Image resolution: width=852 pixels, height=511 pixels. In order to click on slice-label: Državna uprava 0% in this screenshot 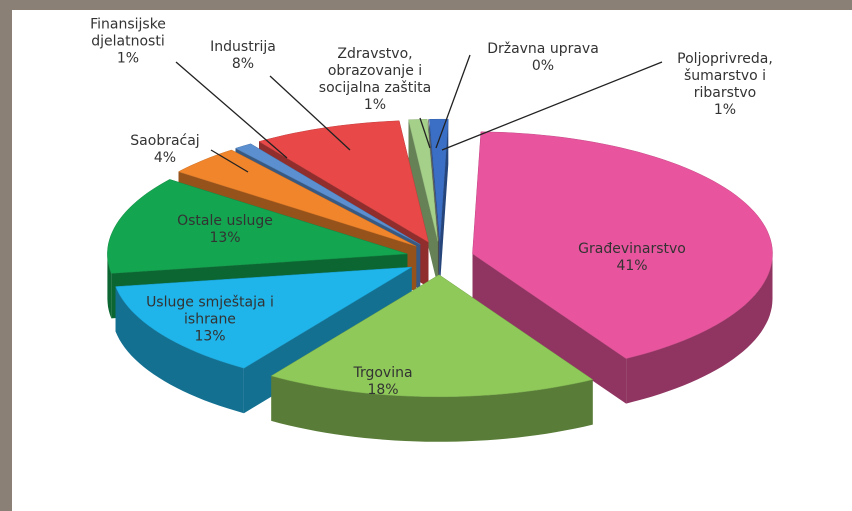, I will do `click(543, 58)`.